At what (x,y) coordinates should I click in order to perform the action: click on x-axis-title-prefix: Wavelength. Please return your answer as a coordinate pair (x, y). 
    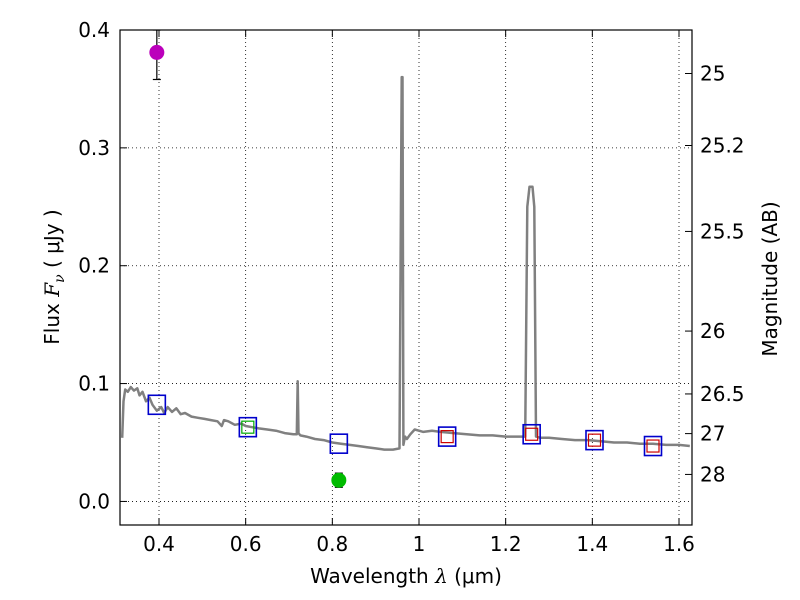
    Looking at the image, I should click on (372, 576).